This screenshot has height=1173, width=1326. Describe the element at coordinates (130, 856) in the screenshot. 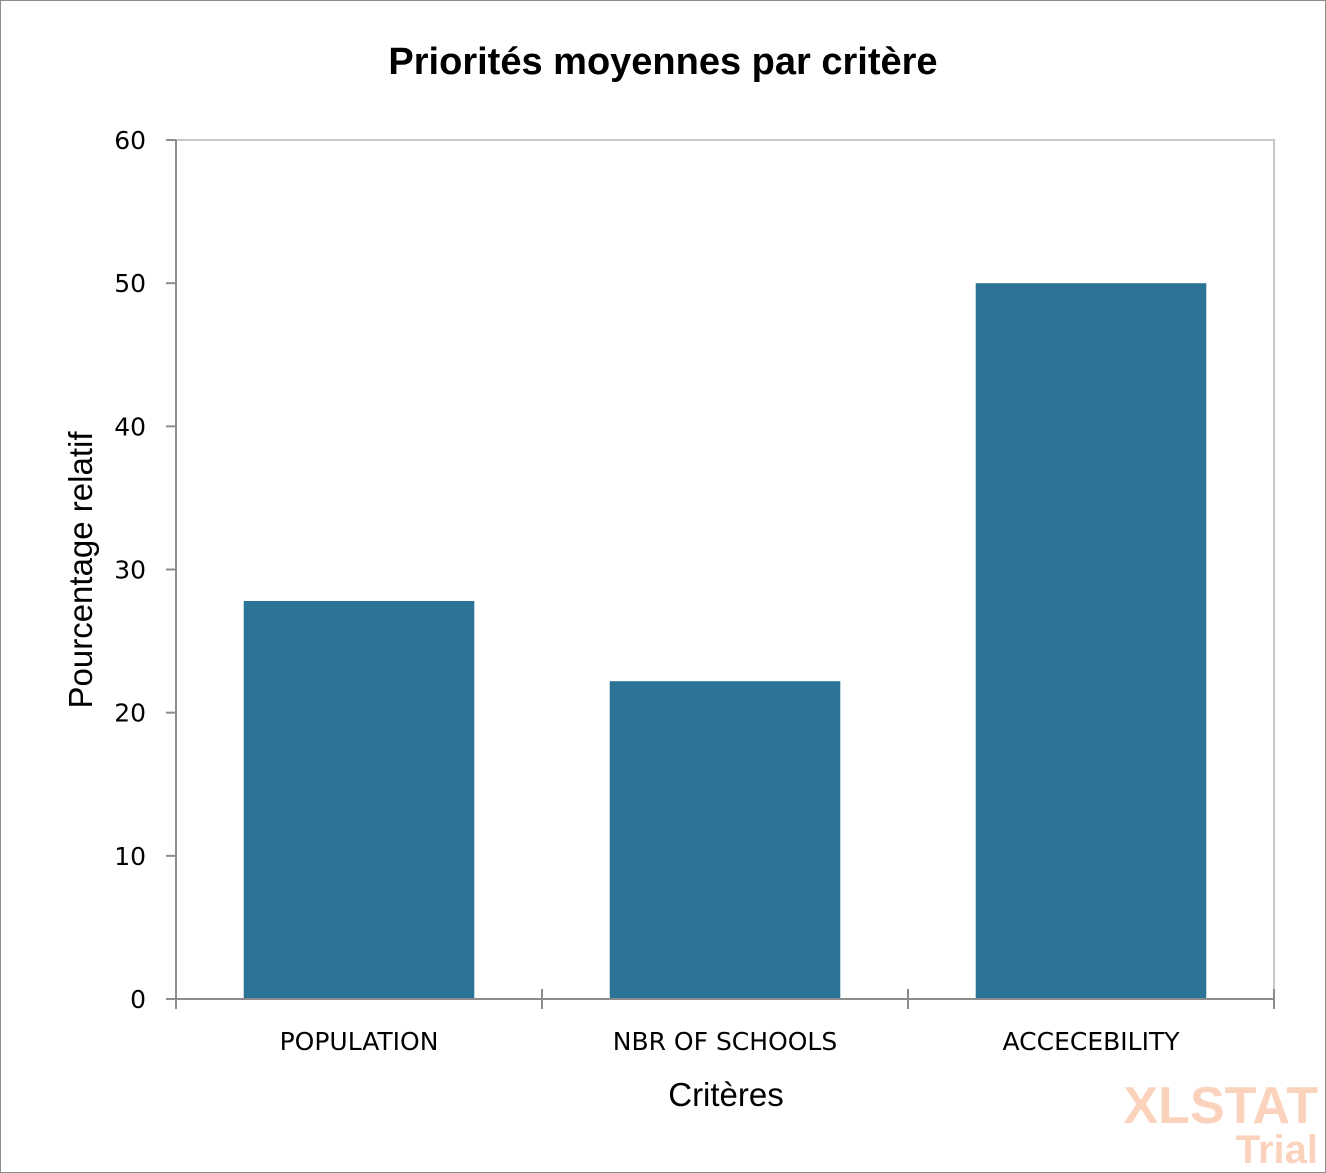

I see `y-tick-label: 10` at that location.